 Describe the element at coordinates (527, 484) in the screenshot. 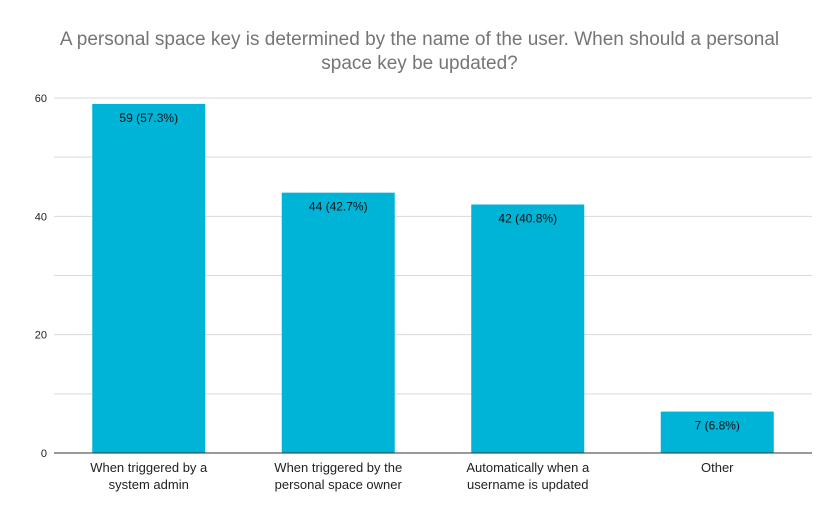

I see `x-category-label: username is updated` at that location.